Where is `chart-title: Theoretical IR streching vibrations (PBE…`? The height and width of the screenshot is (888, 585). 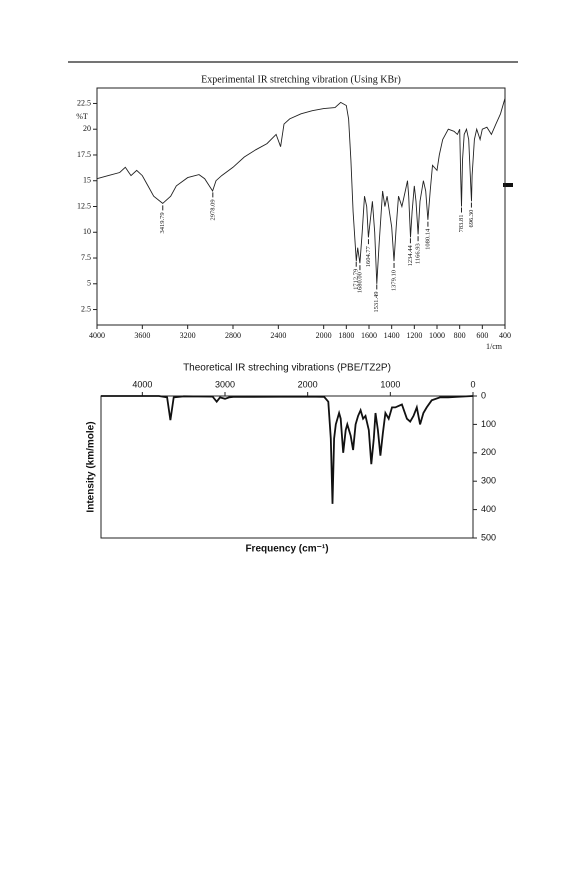
chart-title: Theoretical IR streching vibrations (PBE… is located at coordinates (287, 368).